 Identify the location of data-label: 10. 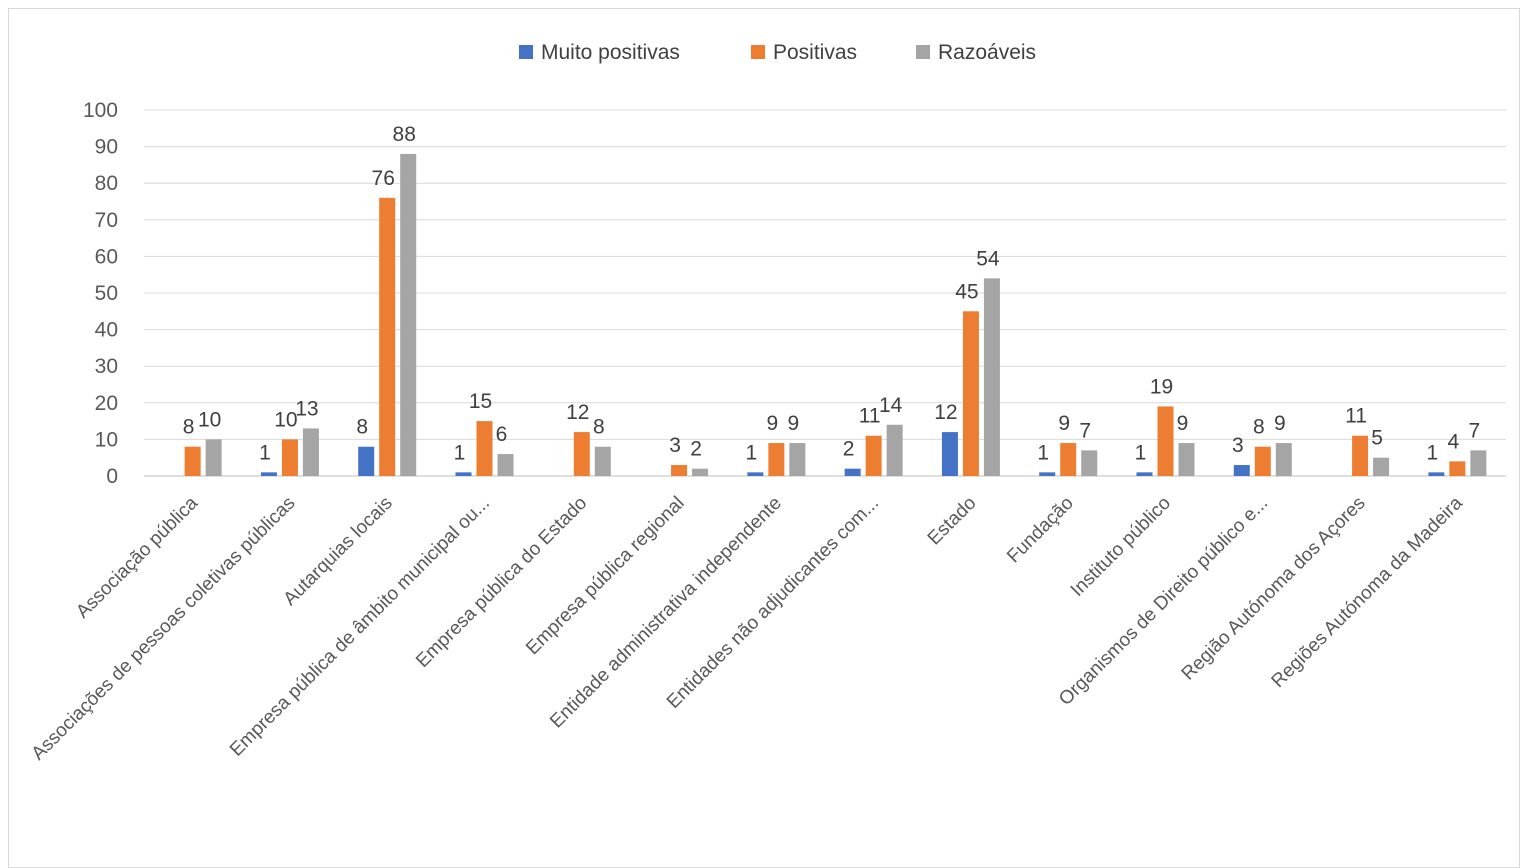
(285, 419).